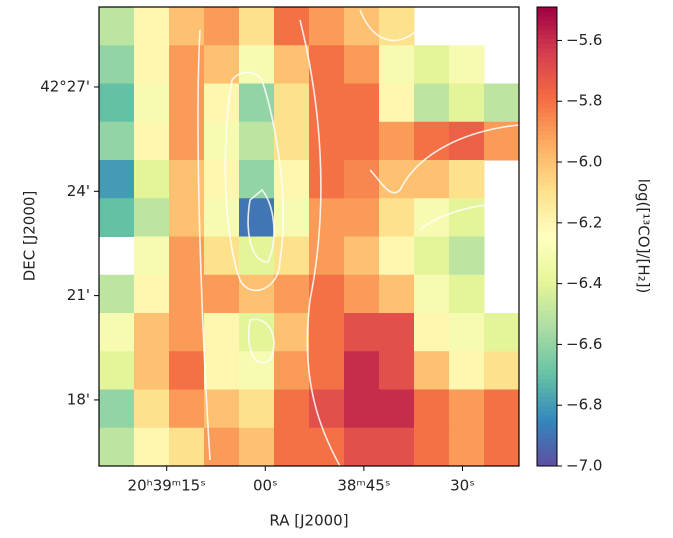  I want to click on y-tick-label: 42°27', so click(65, 86).